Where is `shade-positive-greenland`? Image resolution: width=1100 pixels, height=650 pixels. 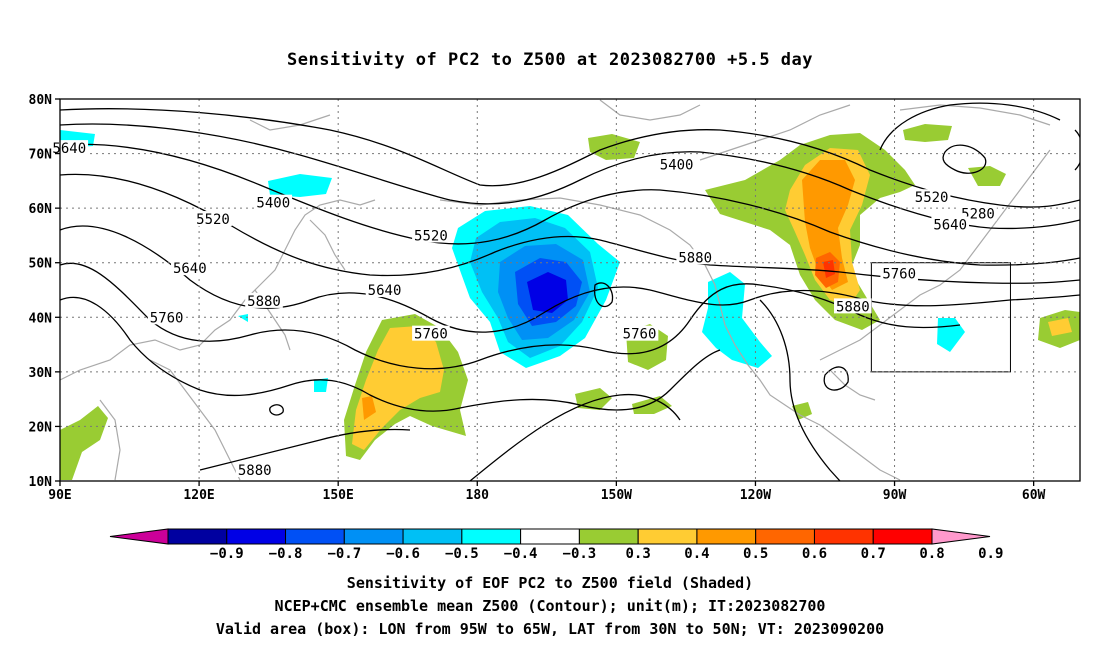
shade-positive-greenland is located at coordinates (927, 133).